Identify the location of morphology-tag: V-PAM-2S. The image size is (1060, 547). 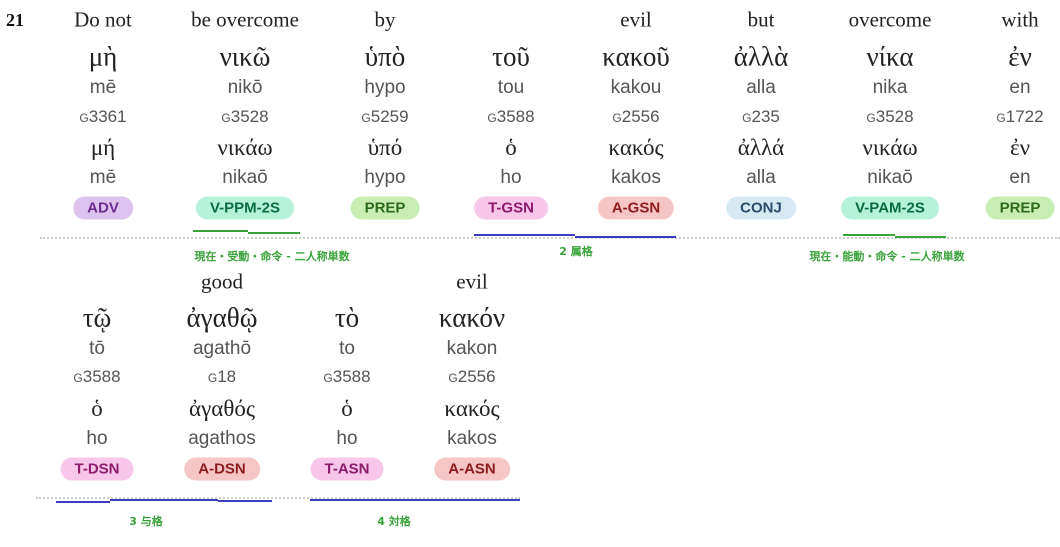
(890, 208).